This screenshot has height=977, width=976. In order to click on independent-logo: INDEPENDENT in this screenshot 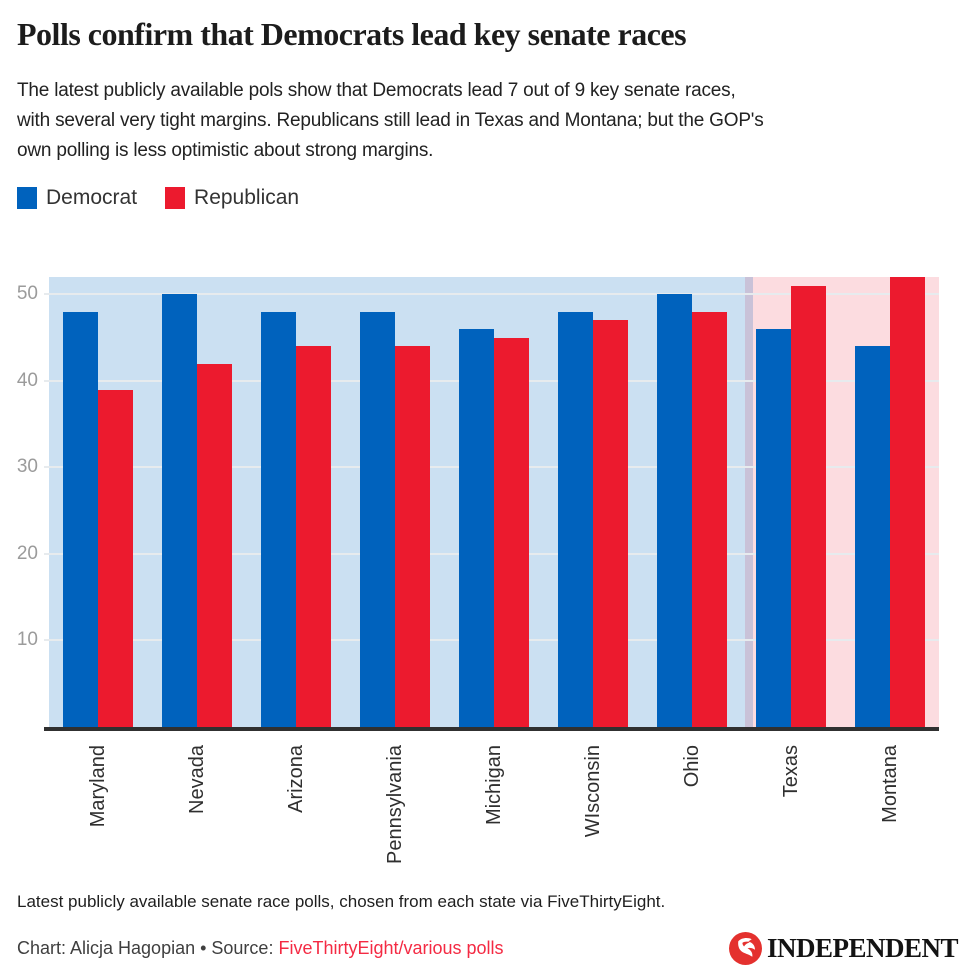, I will do `click(843, 948)`.